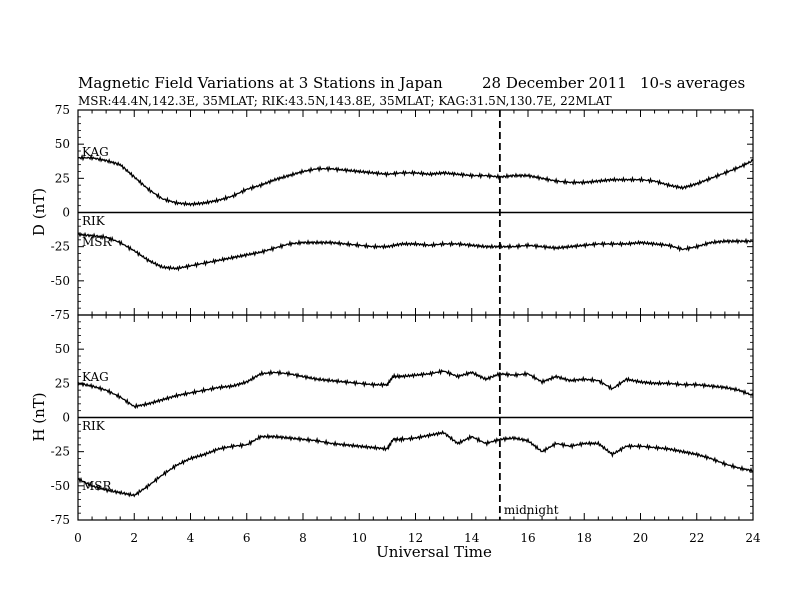 This screenshot has width=792, height=612. I want to click on x-tick-label: 2, so click(134, 538).